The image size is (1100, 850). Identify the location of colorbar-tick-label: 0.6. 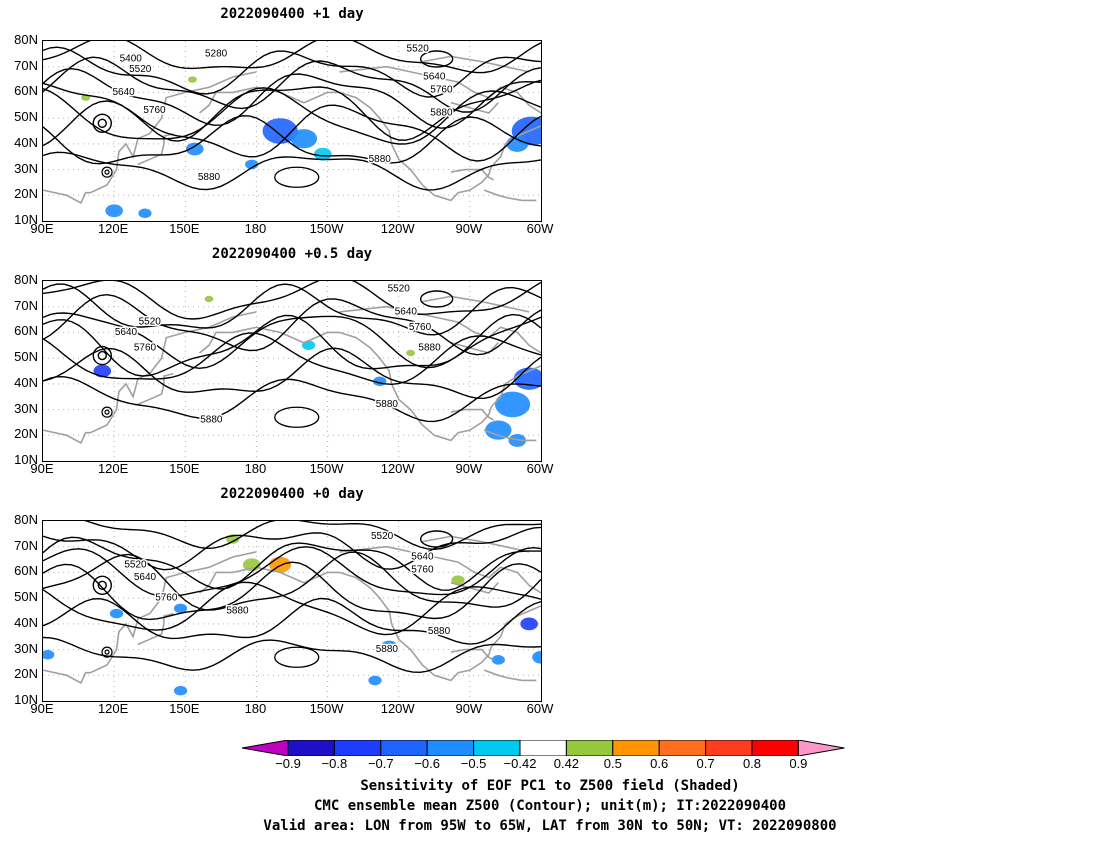
(659, 763).